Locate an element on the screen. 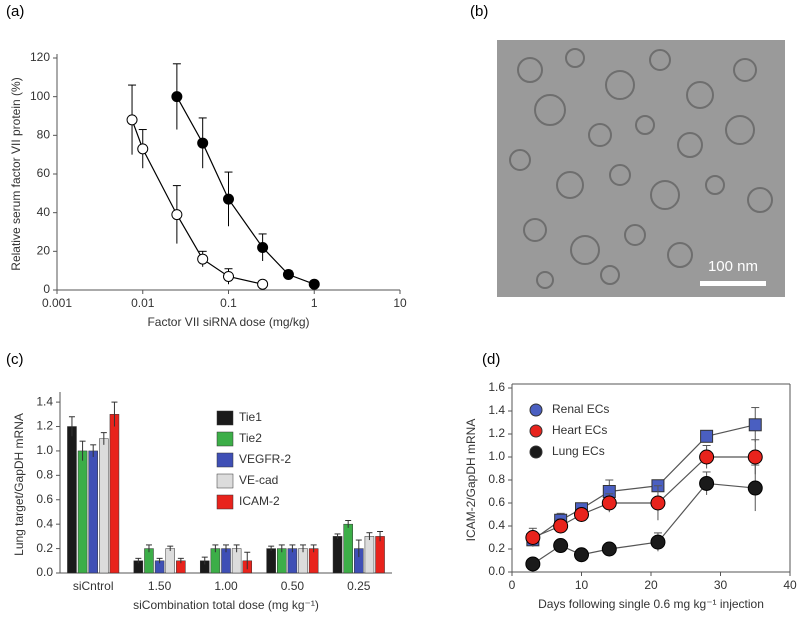  x-tick-label: 30 is located at coordinates (721, 585).